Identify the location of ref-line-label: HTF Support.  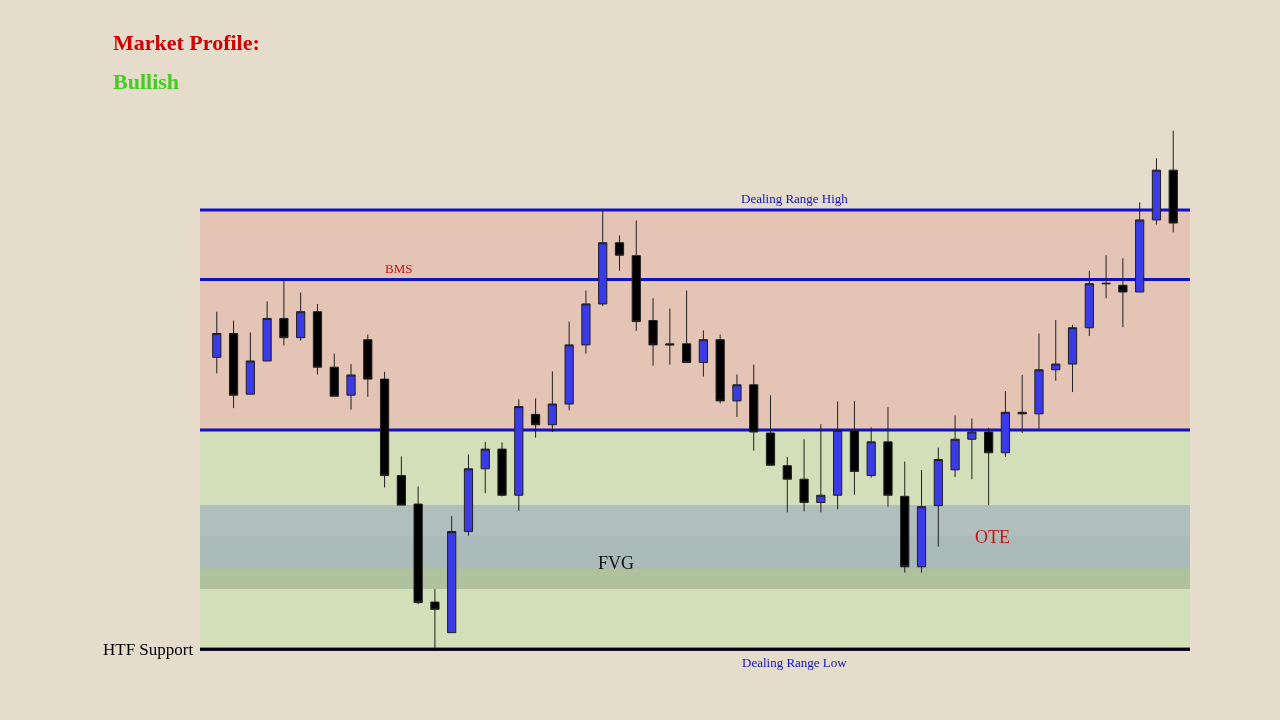
(148, 649).